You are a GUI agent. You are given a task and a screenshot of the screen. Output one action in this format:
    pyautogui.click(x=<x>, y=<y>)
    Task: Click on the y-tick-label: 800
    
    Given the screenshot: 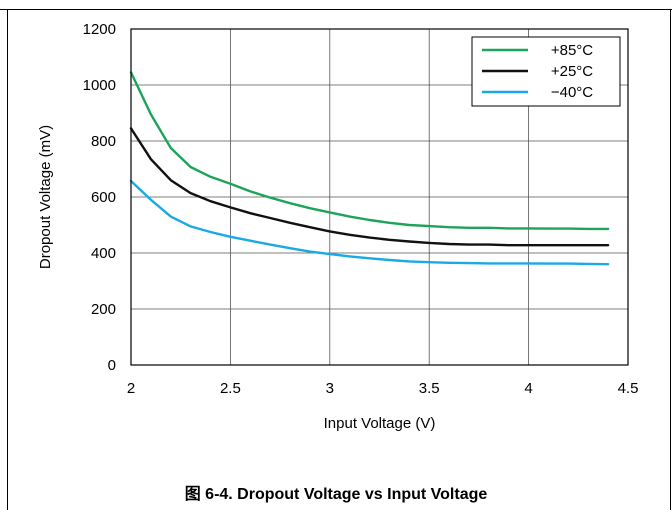 What is the action you would take?
    pyautogui.click(x=103, y=141)
    